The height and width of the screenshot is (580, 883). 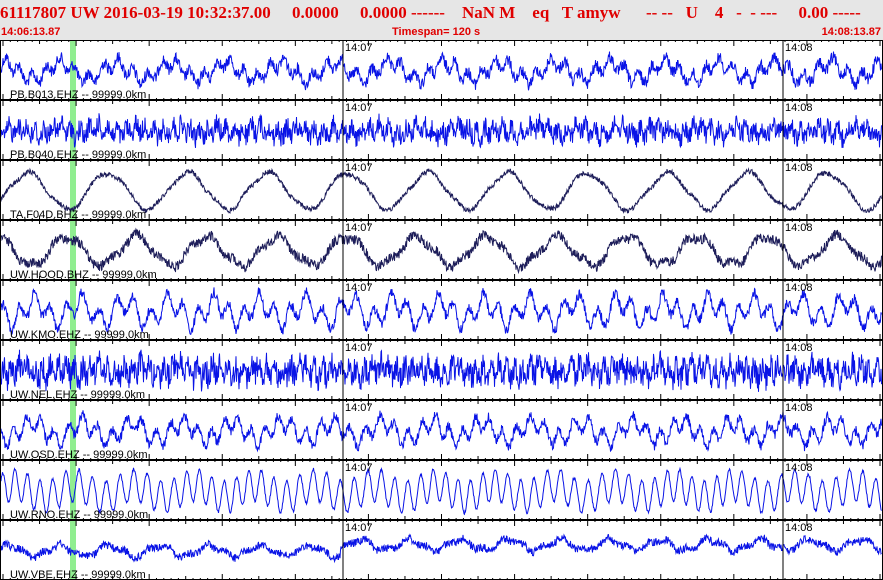 I want to click on channel-panel: 14:07 14:08 PB.B013.EHZ -- 99999.0km, so click(x=441, y=70).